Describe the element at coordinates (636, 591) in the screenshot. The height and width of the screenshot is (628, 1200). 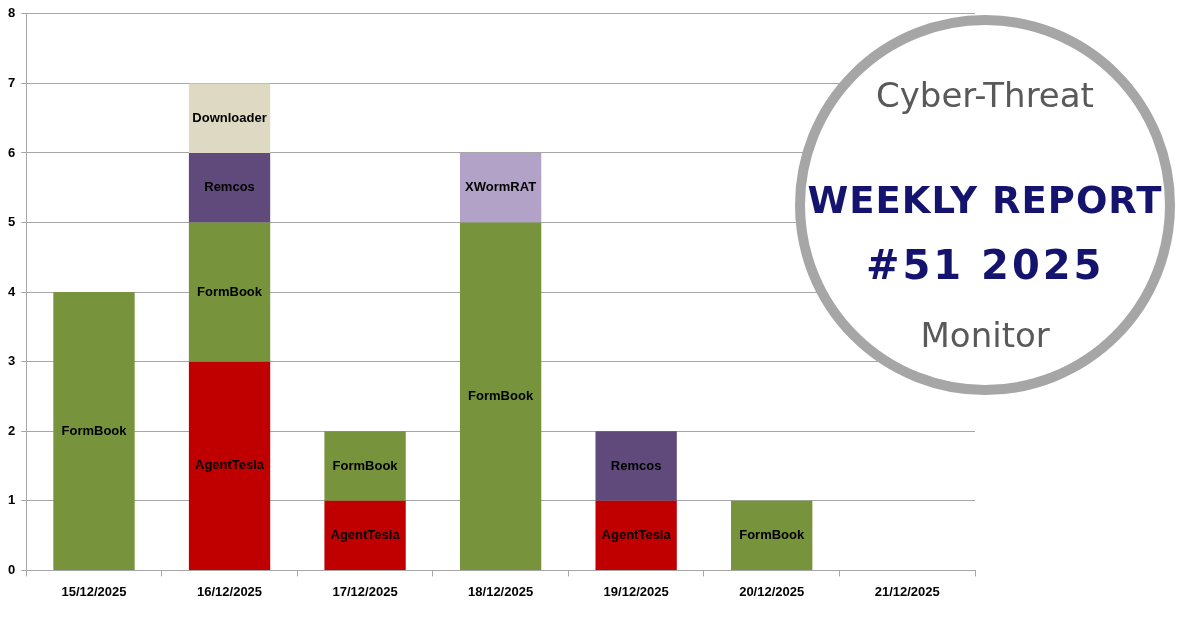
I see `x-tick-label: 19/12/2025` at that location.